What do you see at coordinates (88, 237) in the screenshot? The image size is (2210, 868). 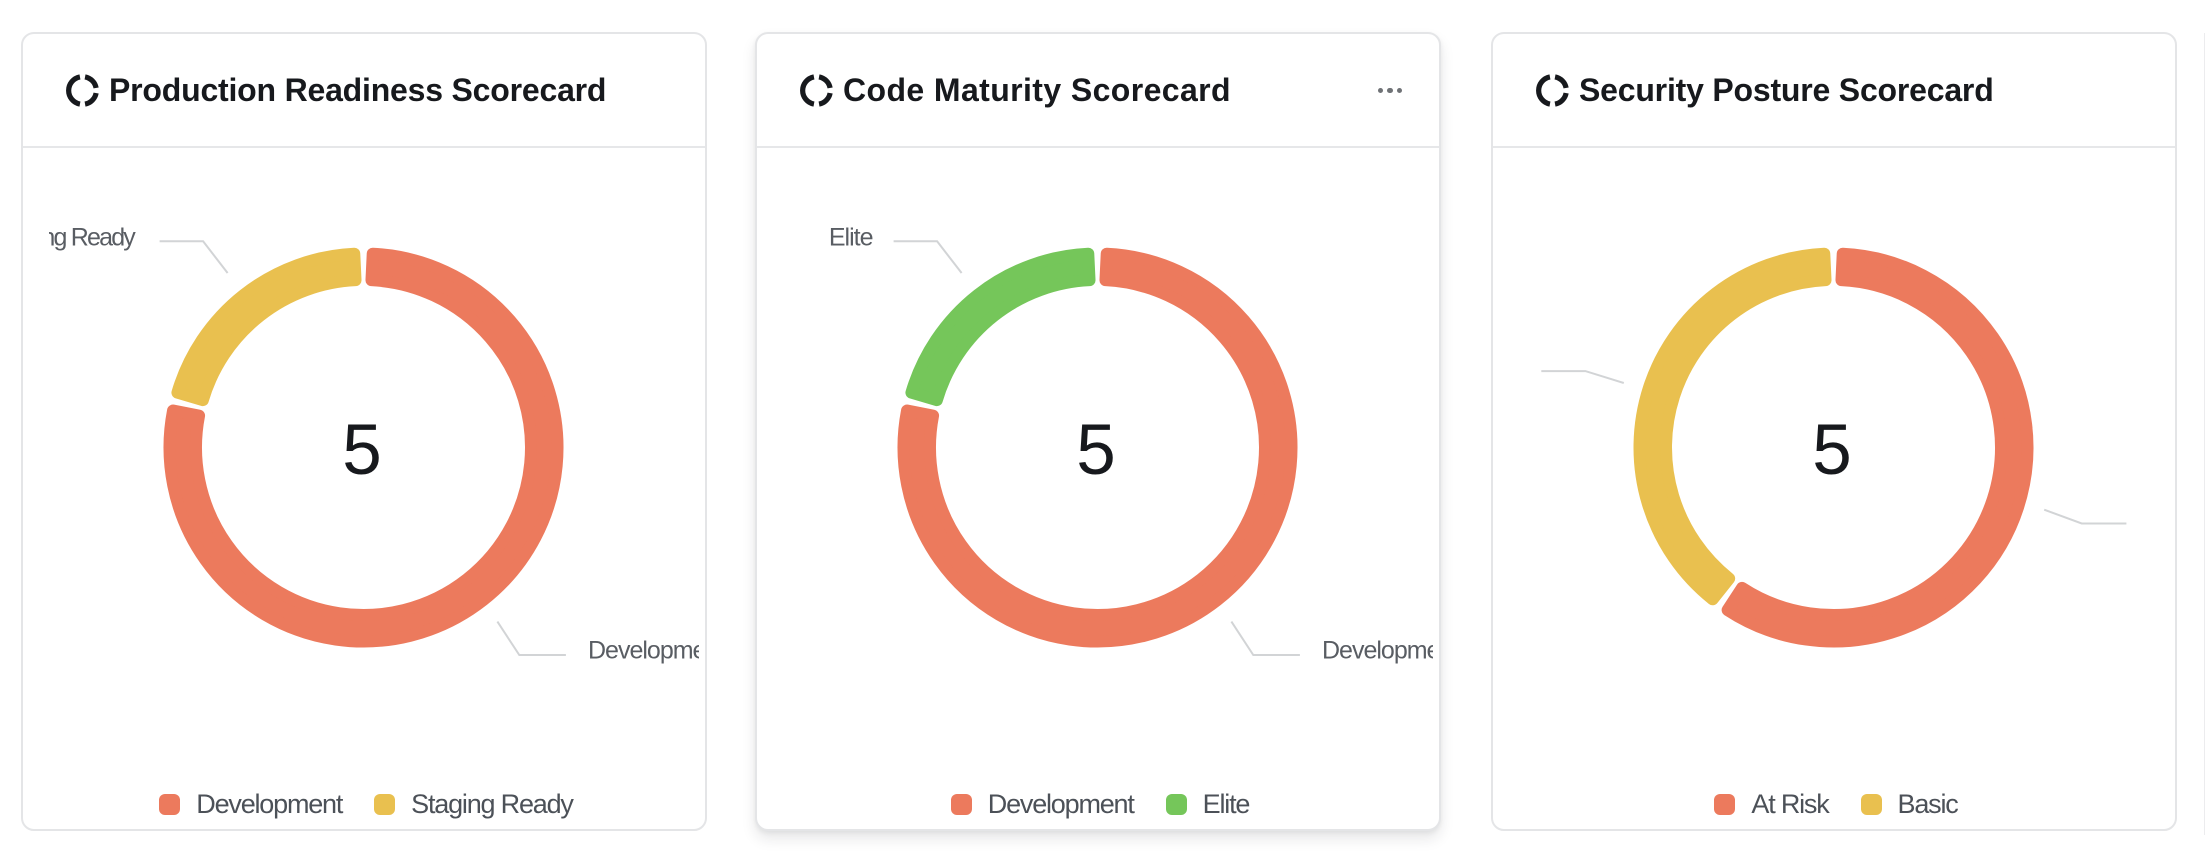 I see `svg-text: ng Ready` at bounding box center [88, 237].